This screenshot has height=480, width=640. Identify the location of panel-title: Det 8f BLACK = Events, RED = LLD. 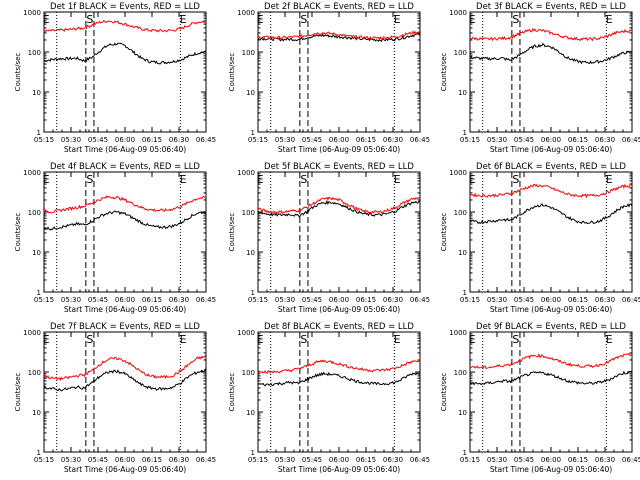
(339, 327).